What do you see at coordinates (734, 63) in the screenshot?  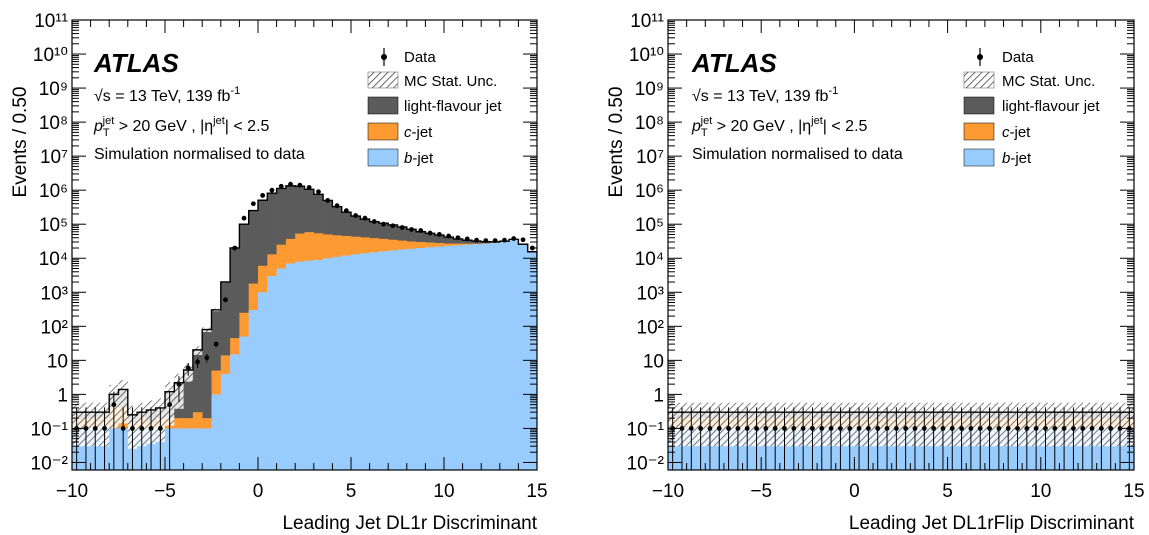 I see `right-atlas-label: ATLAS` at bounding box center [734, 63].